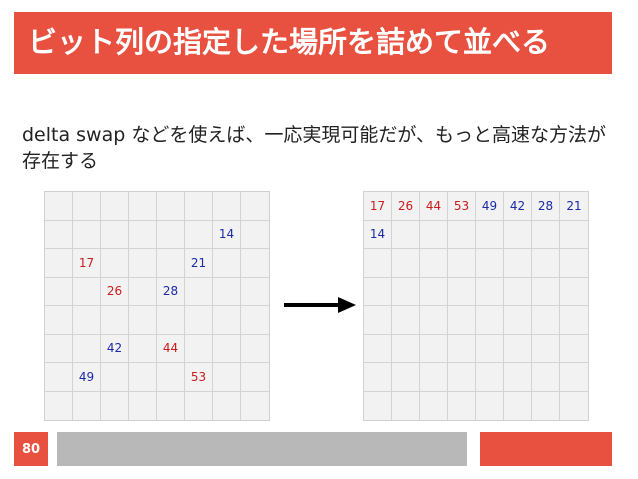  Describe the element at coordinates (546, 449) in the screenshot. I see `footer-red-block` at that location.